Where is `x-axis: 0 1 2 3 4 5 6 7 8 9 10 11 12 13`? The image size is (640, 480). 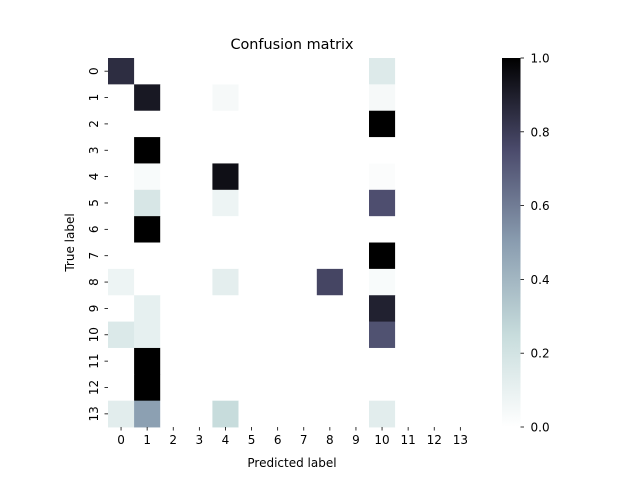
x-axis: 0 1 2 3 4 5 6 7 8 9 10 11 12 13 is located at coordinates (292, 437).